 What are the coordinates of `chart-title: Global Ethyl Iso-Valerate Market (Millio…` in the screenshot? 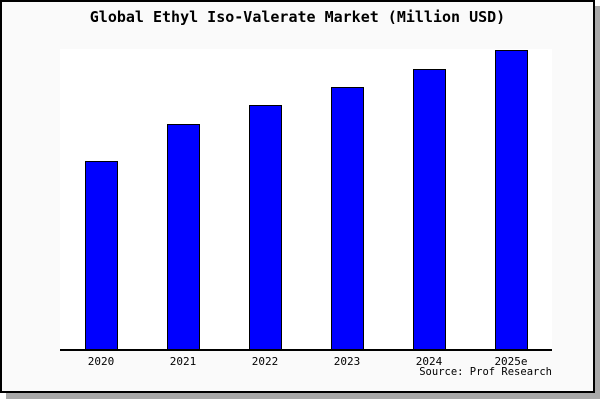 It's located at (297, 17).